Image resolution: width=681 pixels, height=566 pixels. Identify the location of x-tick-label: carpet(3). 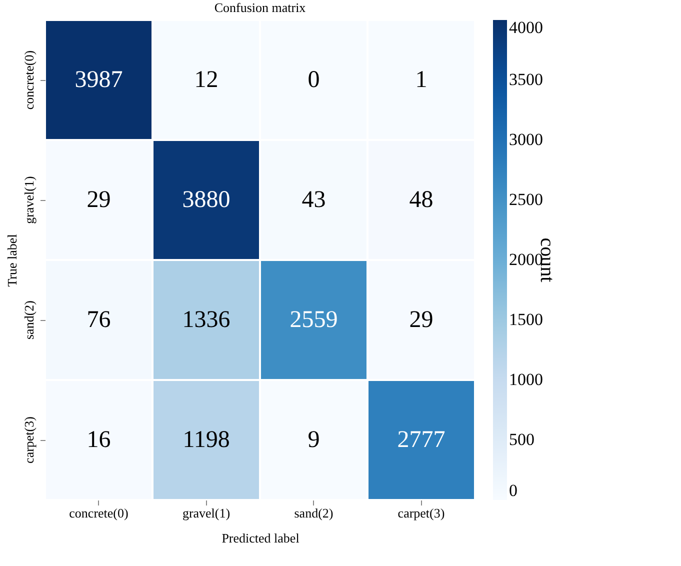
(421, 513).